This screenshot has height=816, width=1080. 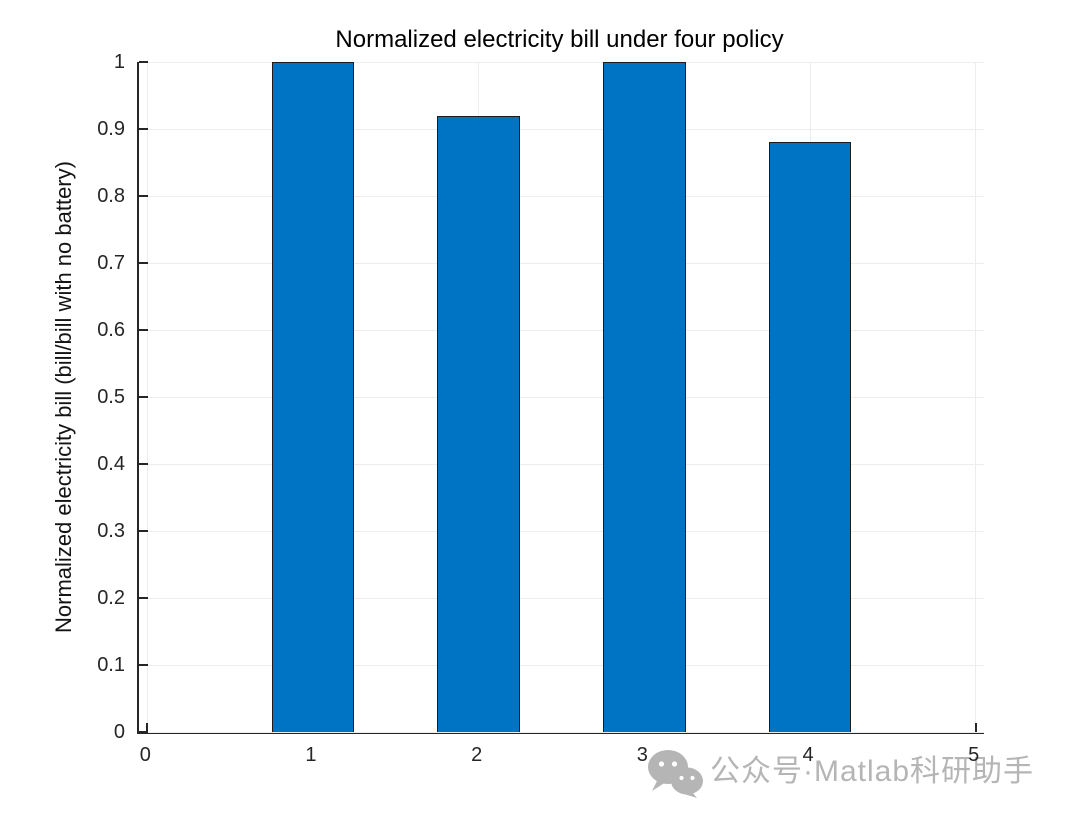 I want to click on x-tick-label: 1, so click(x=311, y=755).